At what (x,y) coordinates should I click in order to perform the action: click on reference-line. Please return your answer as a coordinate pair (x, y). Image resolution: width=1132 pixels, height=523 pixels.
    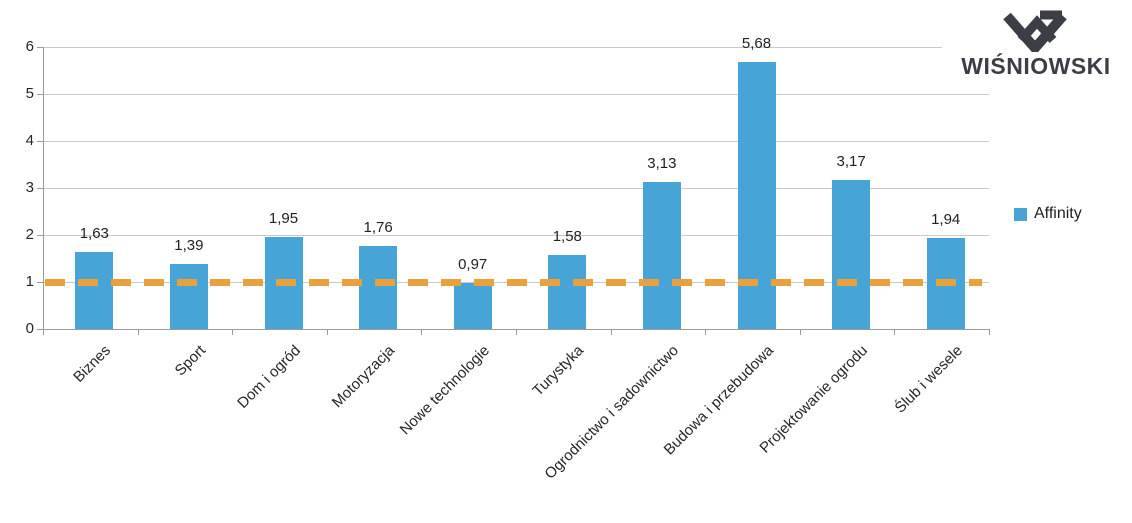
    Looking at the image, I should click on (513, 282).